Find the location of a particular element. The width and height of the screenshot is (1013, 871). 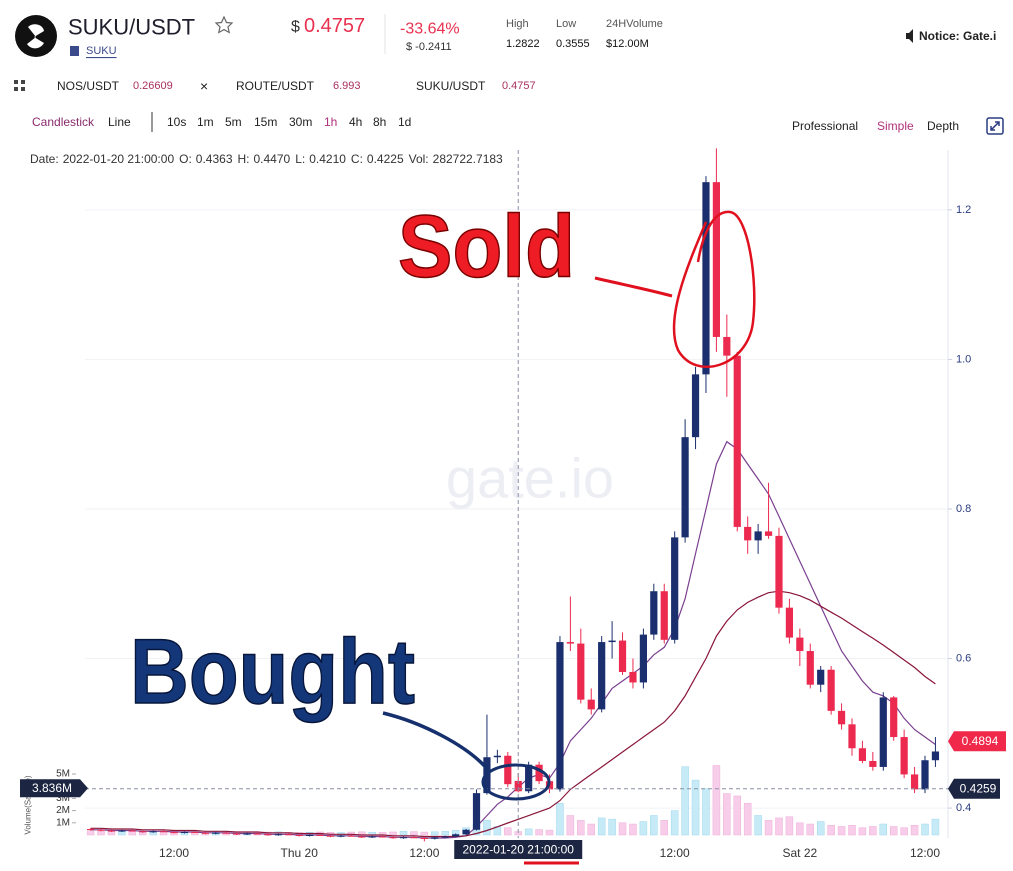

tab-price: 6.993 is located at coordinates (347, 86).